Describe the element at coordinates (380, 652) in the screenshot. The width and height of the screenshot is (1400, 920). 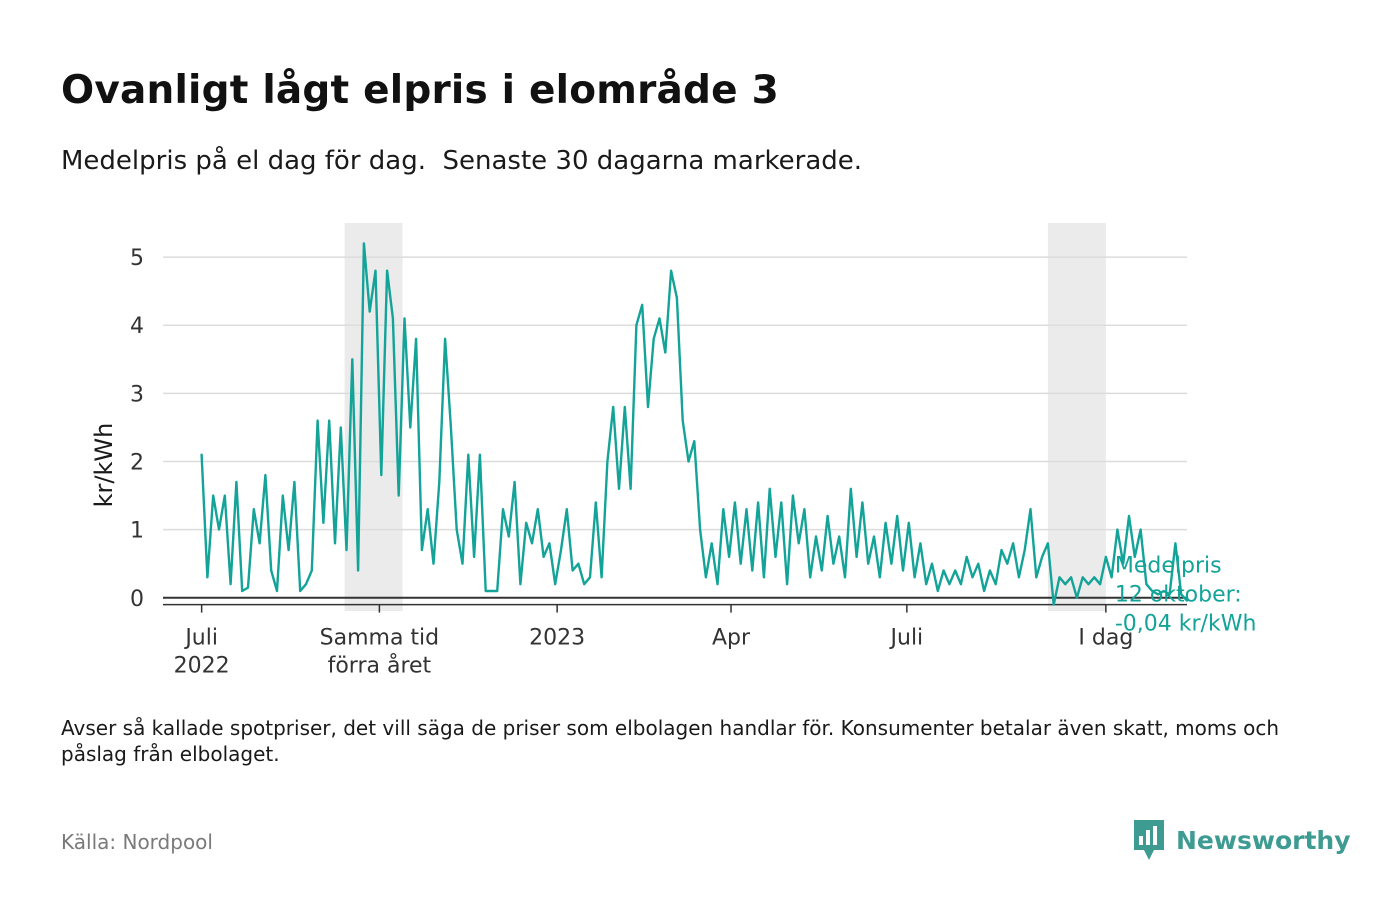
I see `x-tick-label-1: Samma tid förra året` at that location.